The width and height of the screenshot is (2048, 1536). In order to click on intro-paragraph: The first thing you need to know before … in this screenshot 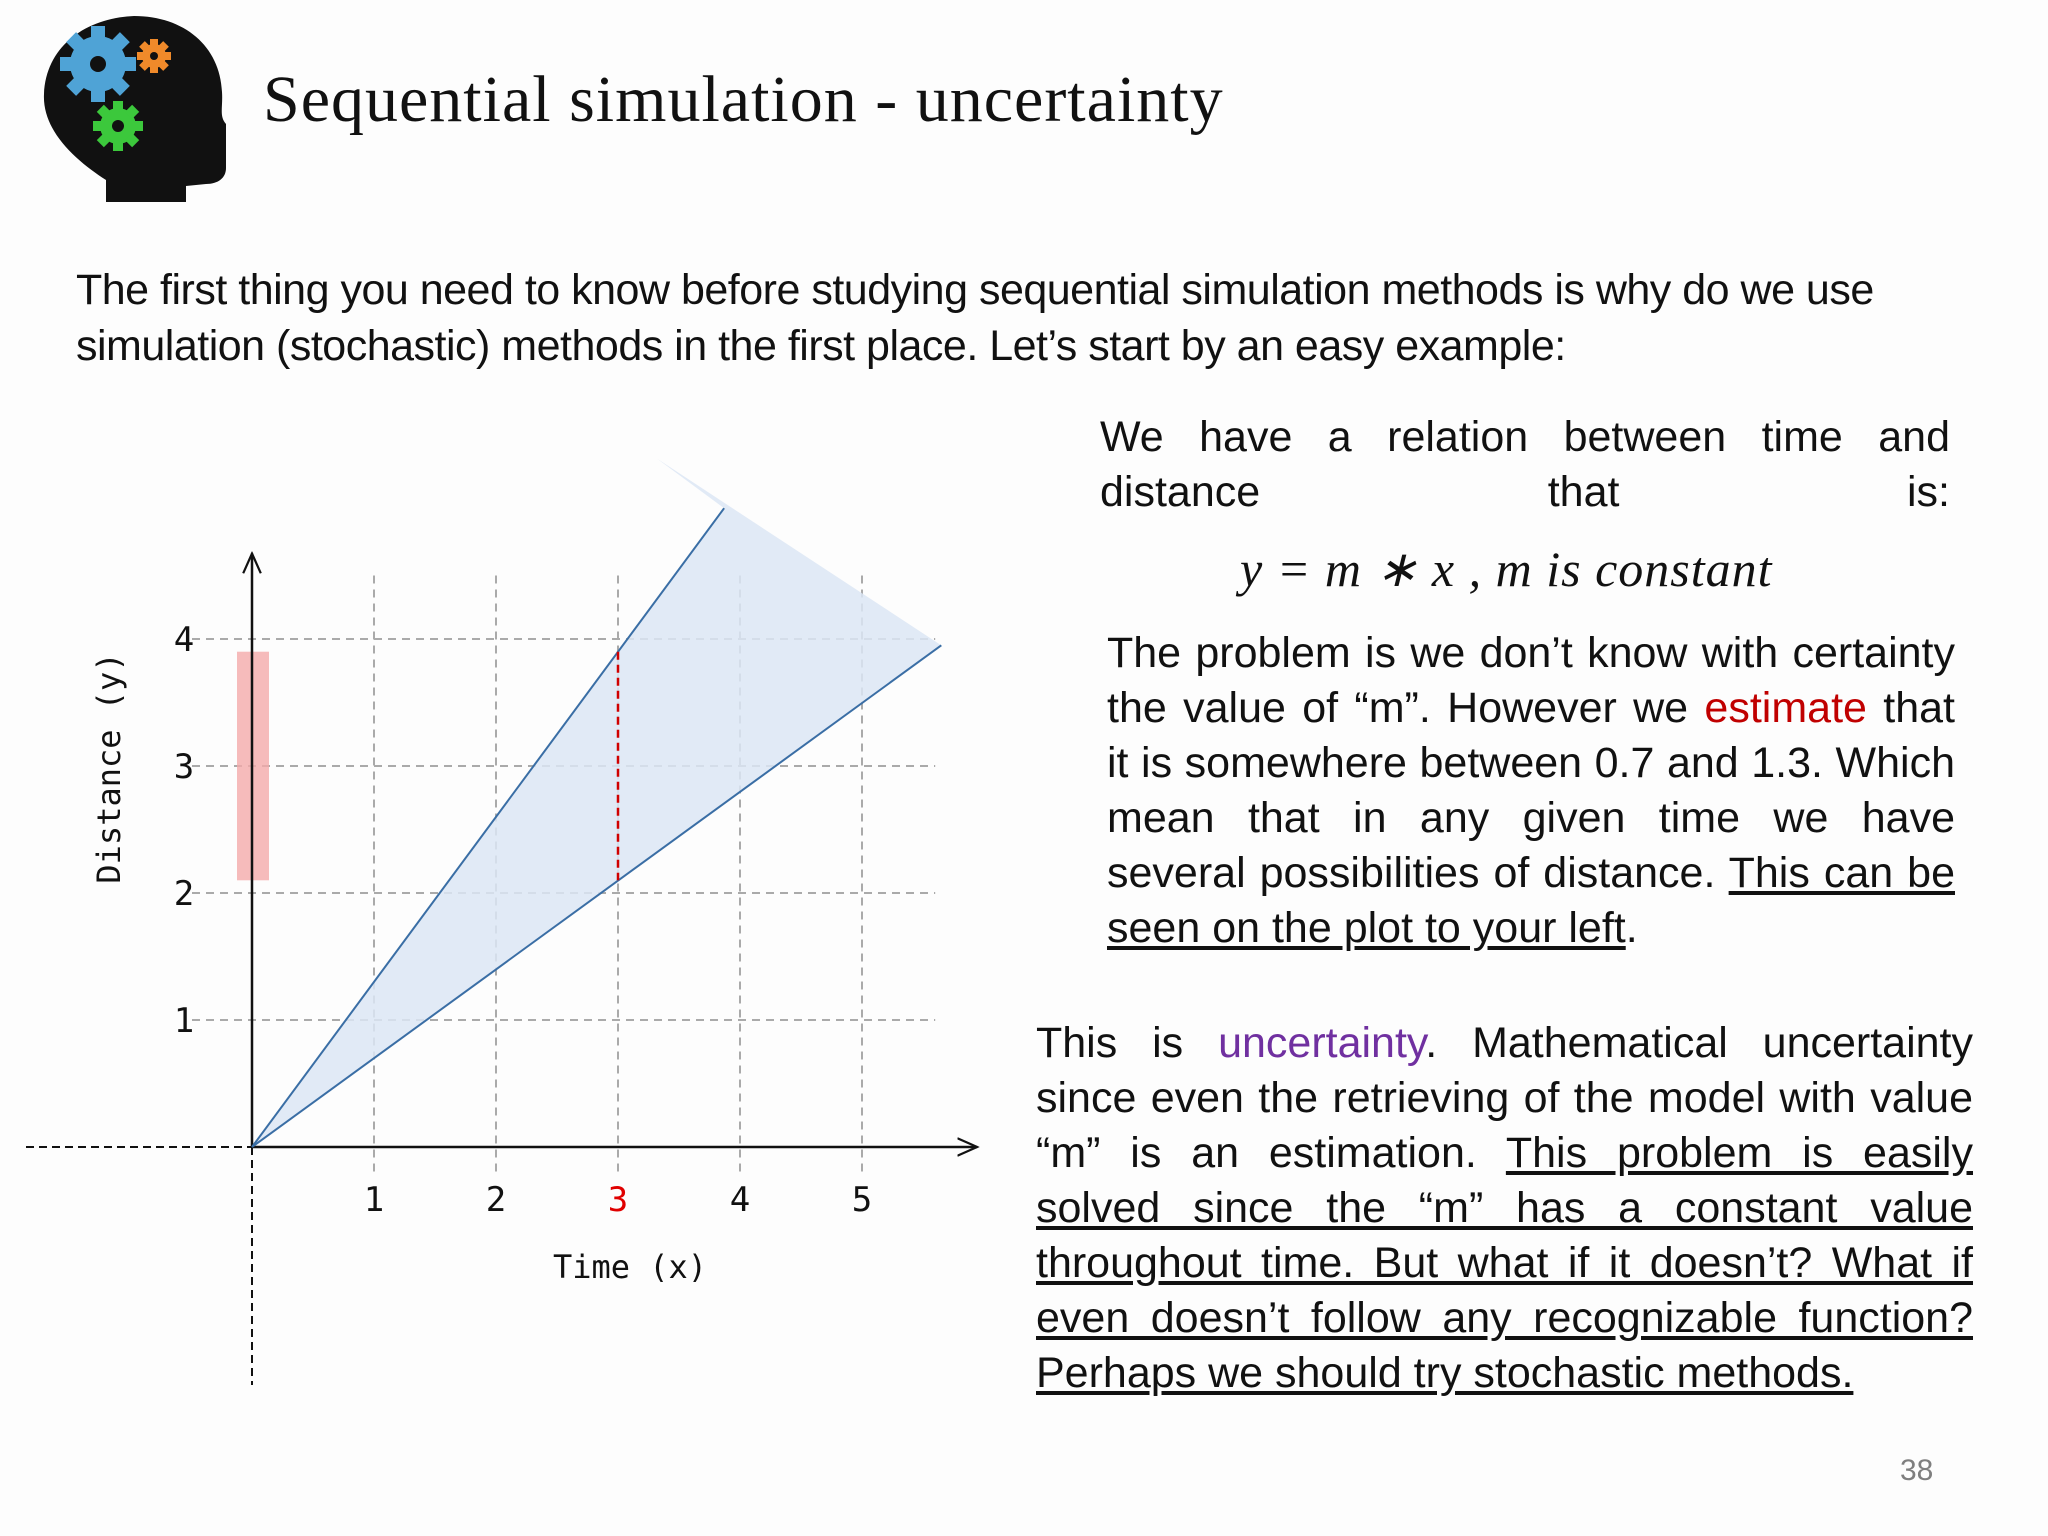, I will do `click(975, 318)`.